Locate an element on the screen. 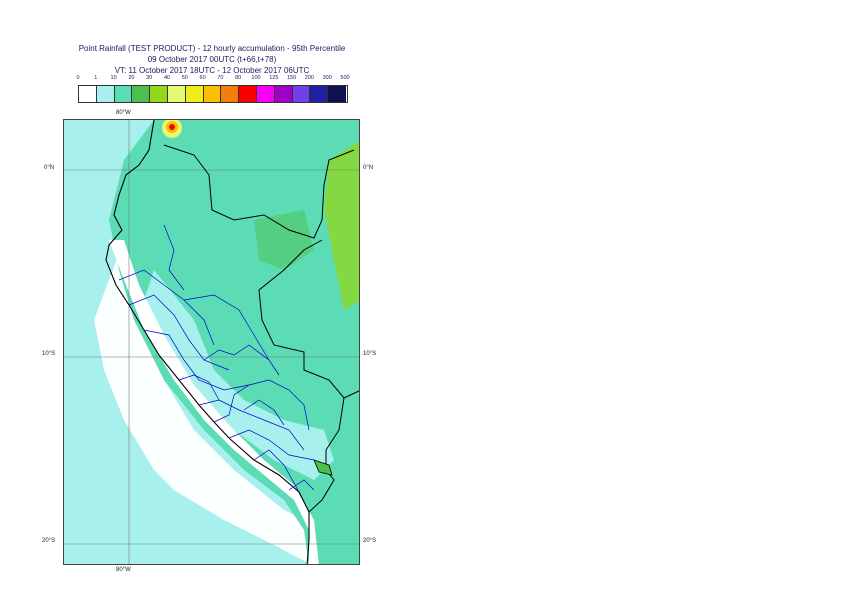 The image size is (842, 596). lon-label-top: 80°W is located at coordinates (123, 113).